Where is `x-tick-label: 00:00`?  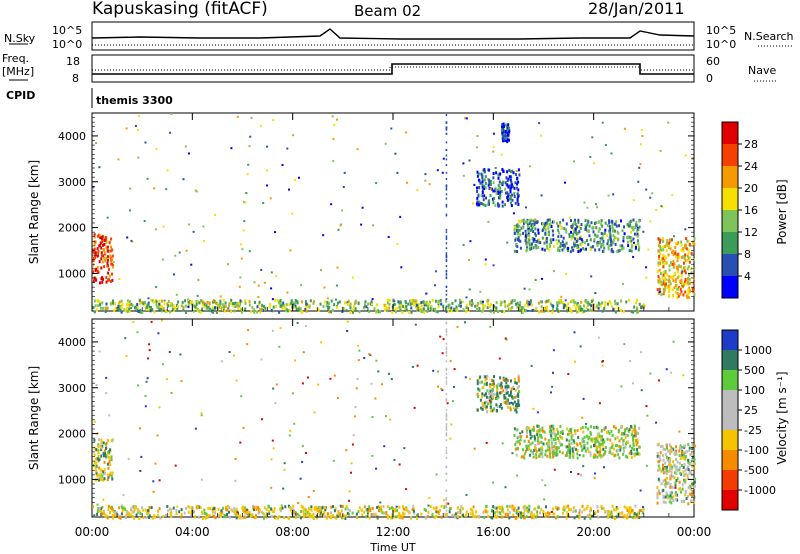
x-tick-label: 00:00 is located at coordinates (92, 532).